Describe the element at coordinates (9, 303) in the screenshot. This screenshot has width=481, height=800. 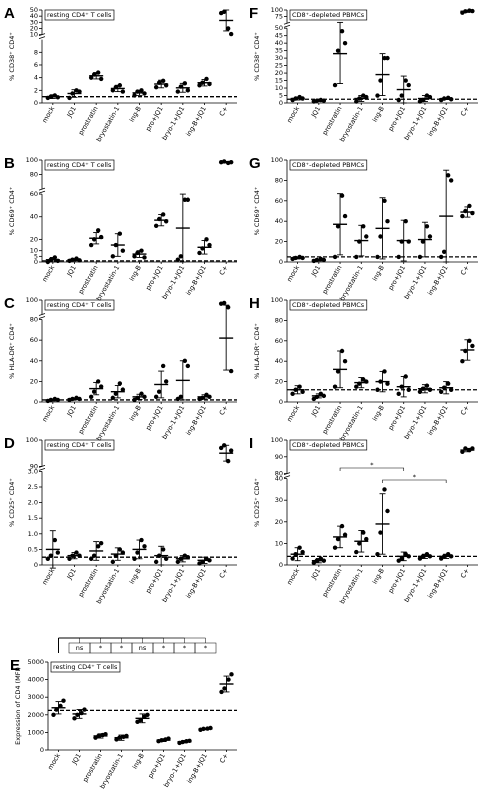
I see `panel-letter: C` at that location.